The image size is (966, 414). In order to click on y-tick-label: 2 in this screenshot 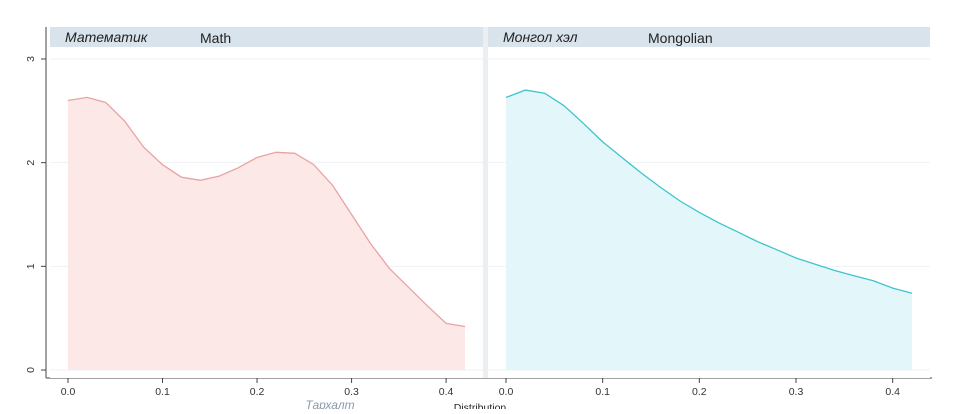, I will do `click(31, 163)`.